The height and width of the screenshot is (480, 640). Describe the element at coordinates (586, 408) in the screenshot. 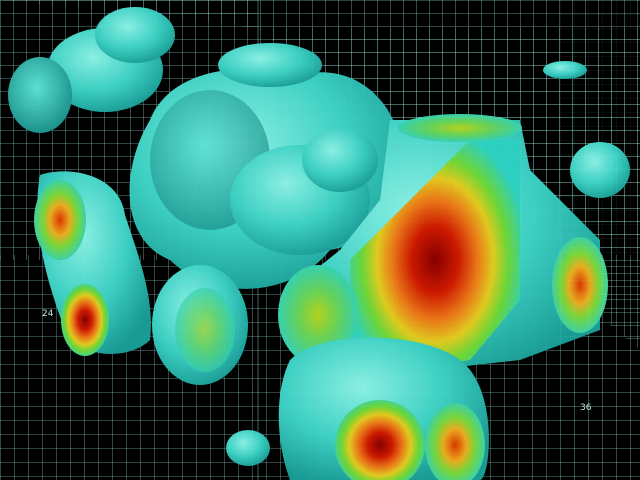

I see `axis-label-right: 36` at that location.